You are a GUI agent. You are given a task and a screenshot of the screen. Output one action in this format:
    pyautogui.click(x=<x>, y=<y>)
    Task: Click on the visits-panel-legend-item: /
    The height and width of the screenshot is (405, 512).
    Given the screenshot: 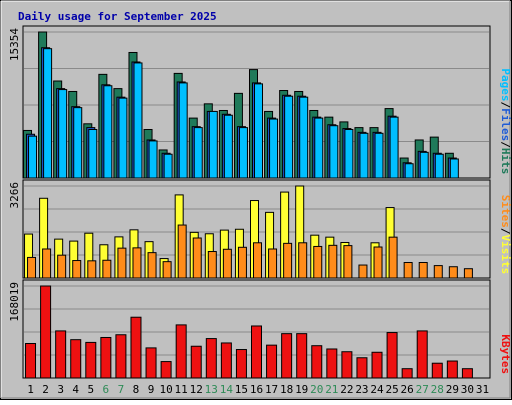 What is the action you would take?
    pyautogui.click(x=505, y=231)
    